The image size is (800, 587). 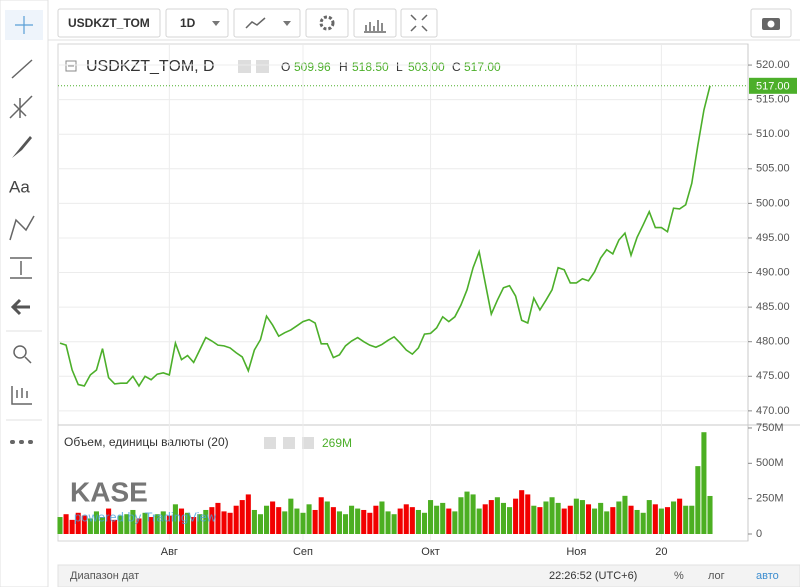 What do you see at coordinates (285, 67) in the screenshot?
I see `open-label: O` at bounding box center [285, 67].